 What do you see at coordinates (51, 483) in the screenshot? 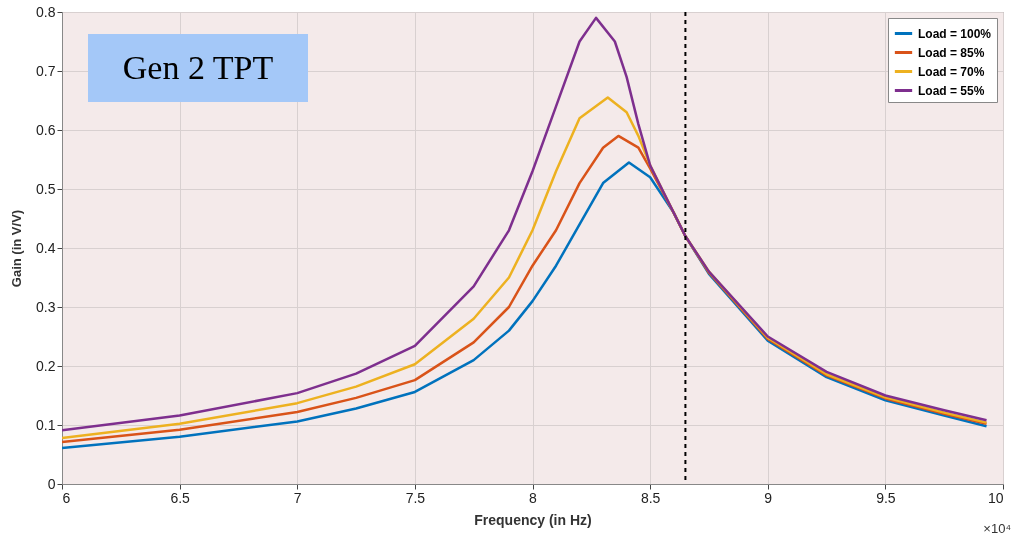
I see `y-tick-label: 0` at bounding box center [51, 483].